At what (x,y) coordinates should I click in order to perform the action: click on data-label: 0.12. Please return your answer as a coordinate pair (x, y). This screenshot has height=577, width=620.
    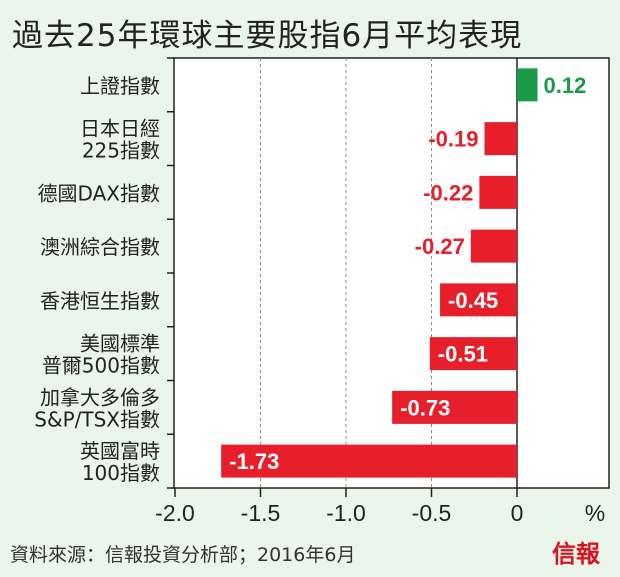
    Looking at the image, I should click on (565, 85).